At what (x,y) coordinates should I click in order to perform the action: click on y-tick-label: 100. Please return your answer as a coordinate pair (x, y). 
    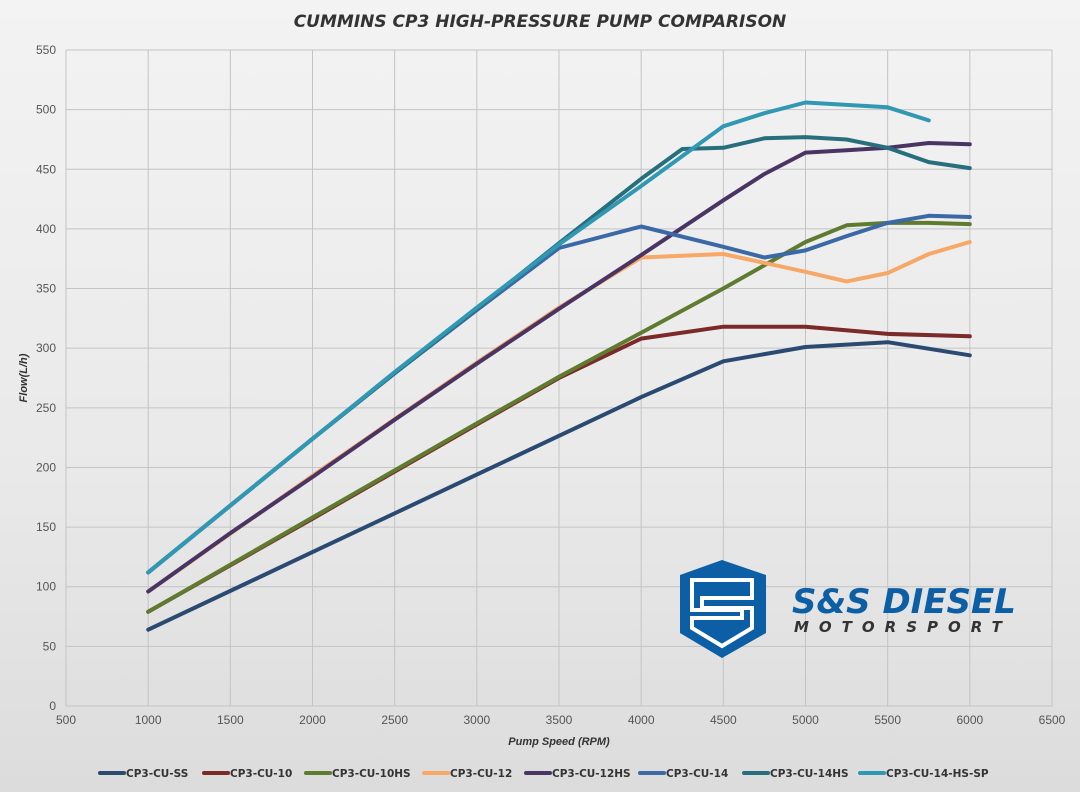
    Looking at the image, I should click on (46, 587).